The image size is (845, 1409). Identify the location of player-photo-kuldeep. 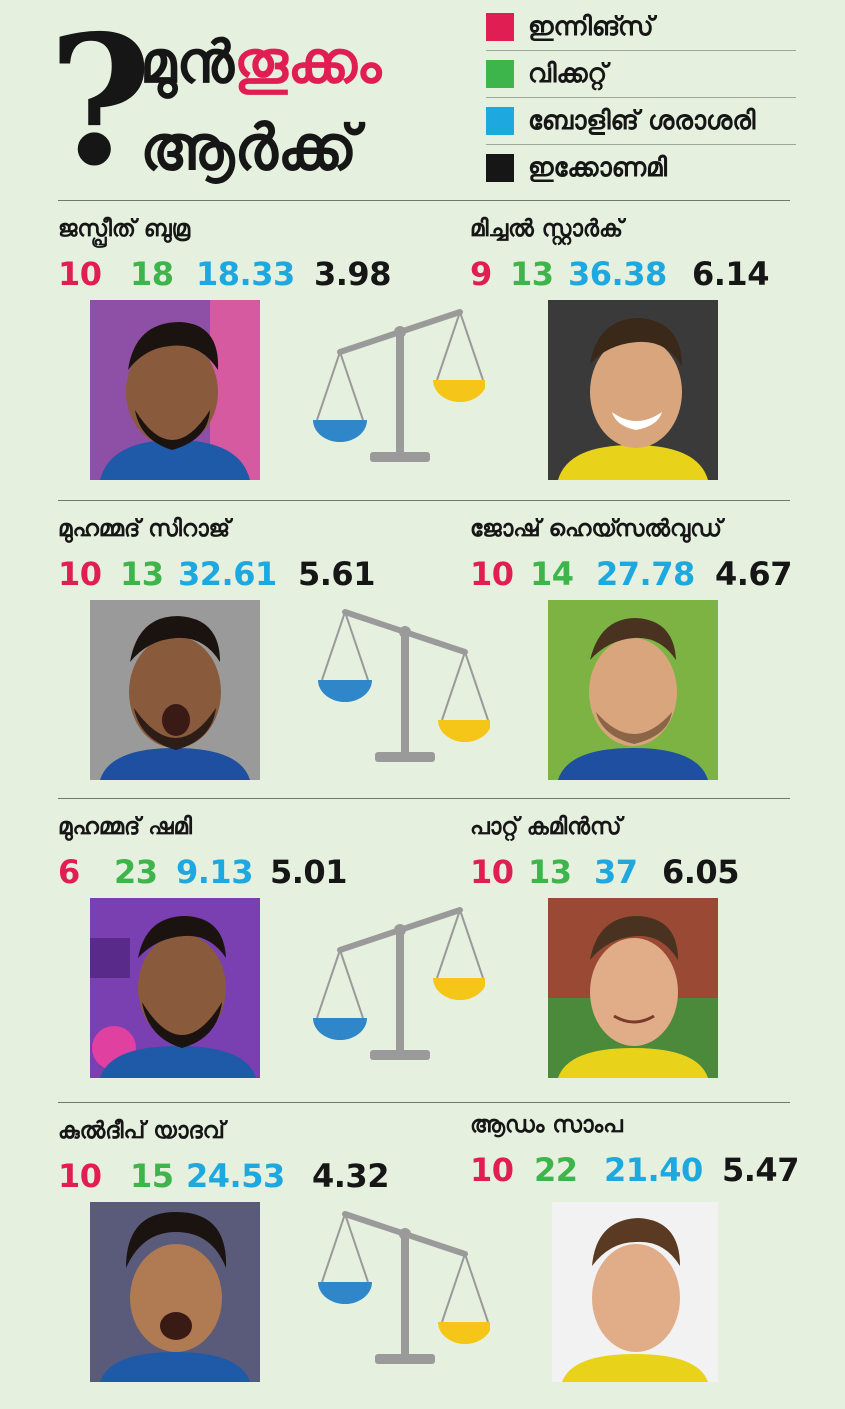
(175, 1292).